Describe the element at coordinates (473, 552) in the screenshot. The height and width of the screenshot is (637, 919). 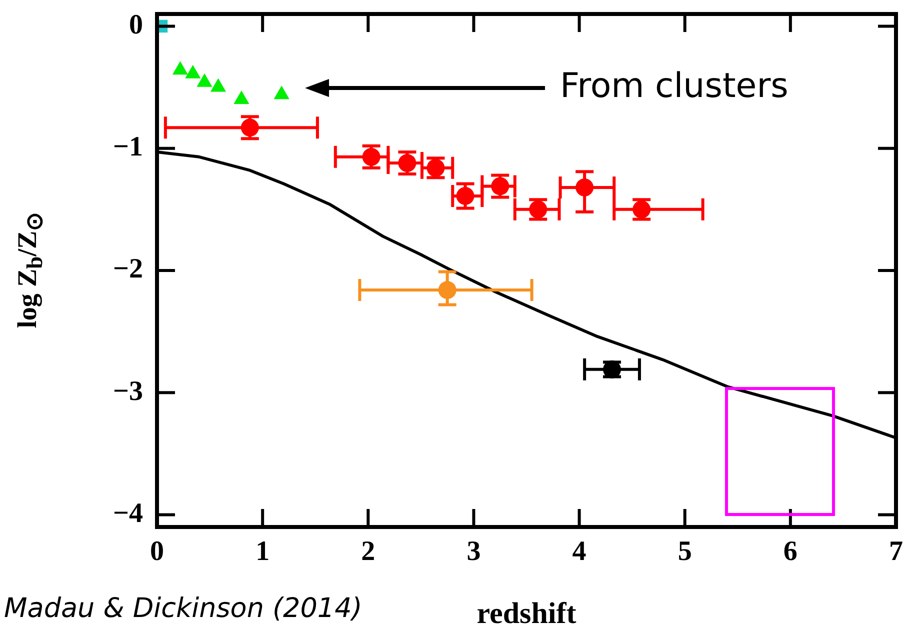
I see `x-tick-label: 3` at that location.